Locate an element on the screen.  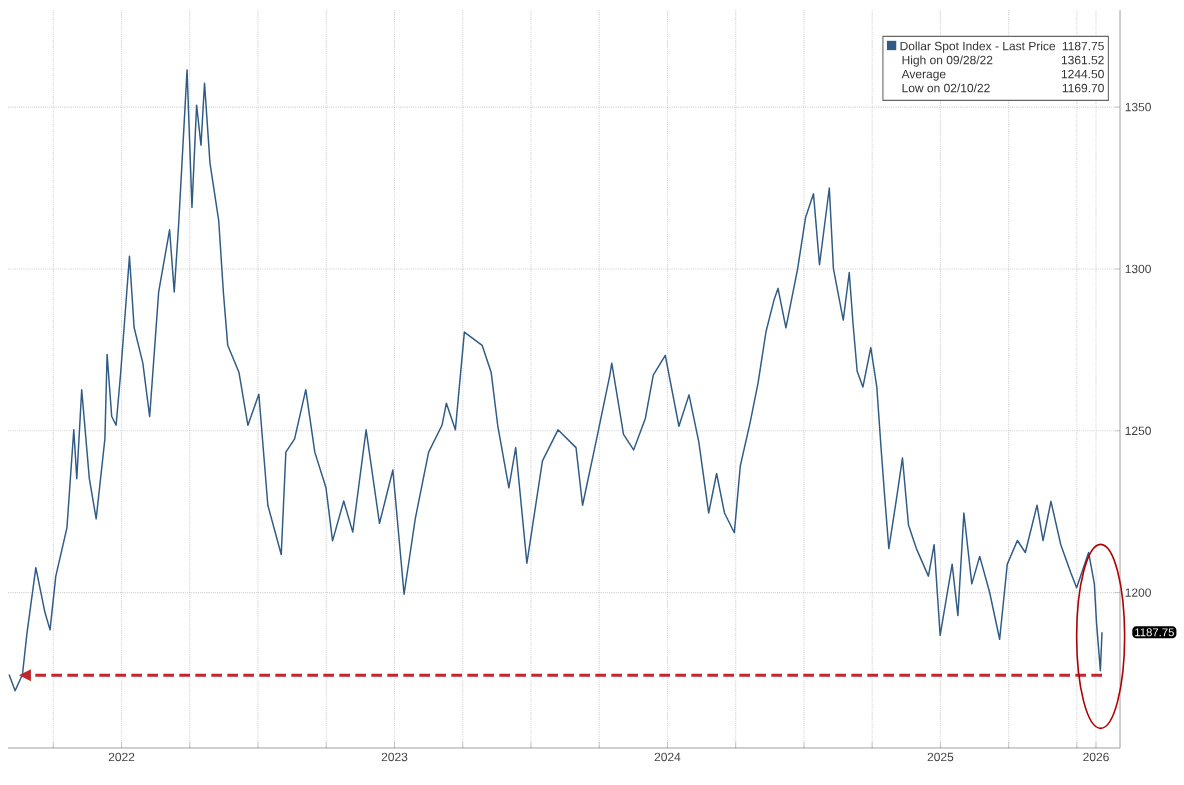
x-tick-label: 2026 is located at coordinates (1096, 757).